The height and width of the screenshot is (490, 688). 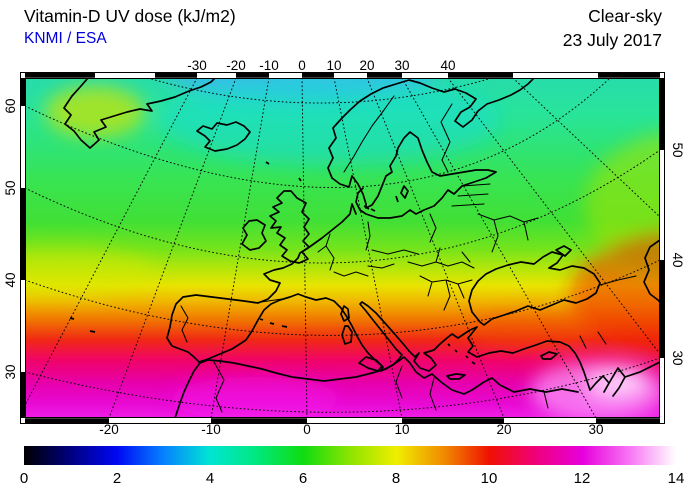 What do you see at coordinates (321, 65) in the screenshot?
I see `top-axis-labels: -30 -20 -10 0 10 20 30 40` at bounding box center [321, 65].